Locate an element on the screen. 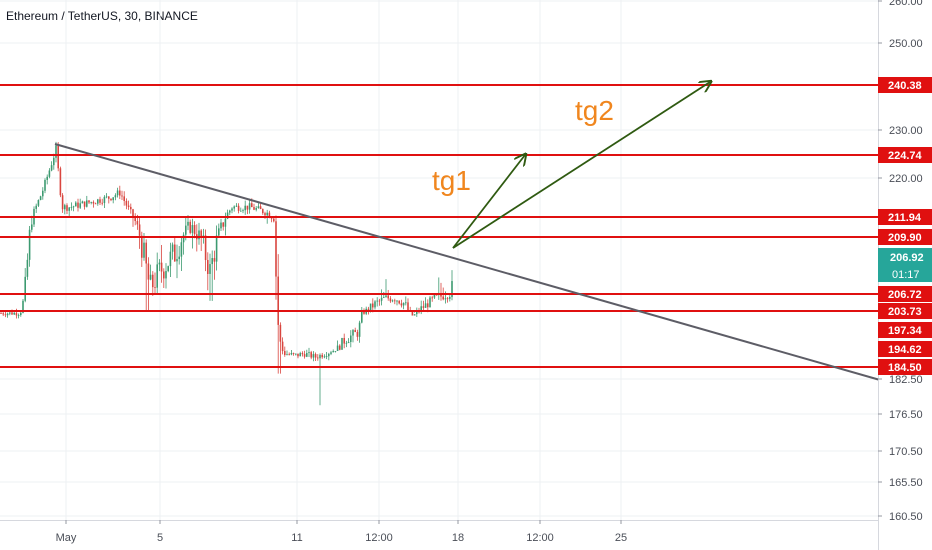 The width and height of the screenshot is (932, 550). time-tick-label: 11 is located at coordinates (296, 538).